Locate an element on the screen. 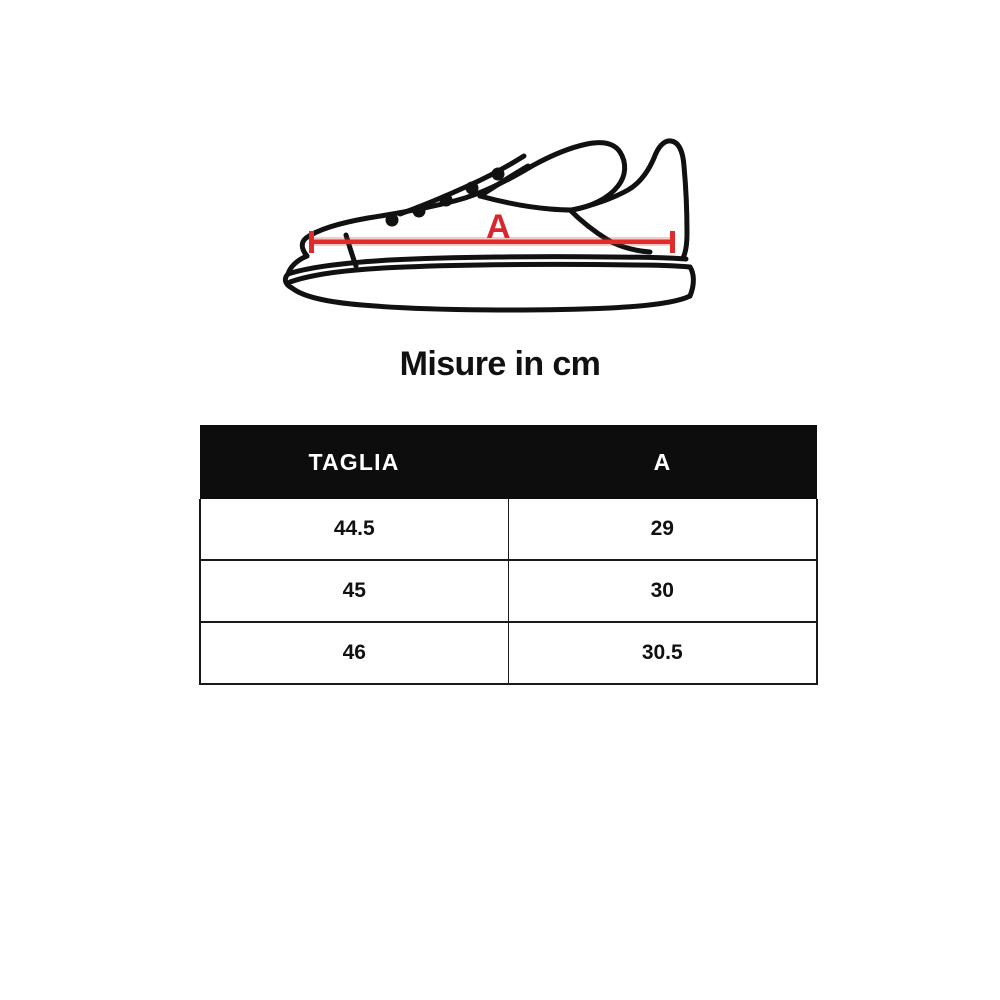 This screenshot has width=1000, height=1000. table-row: 45 30 is located at coordinates (508, 591).